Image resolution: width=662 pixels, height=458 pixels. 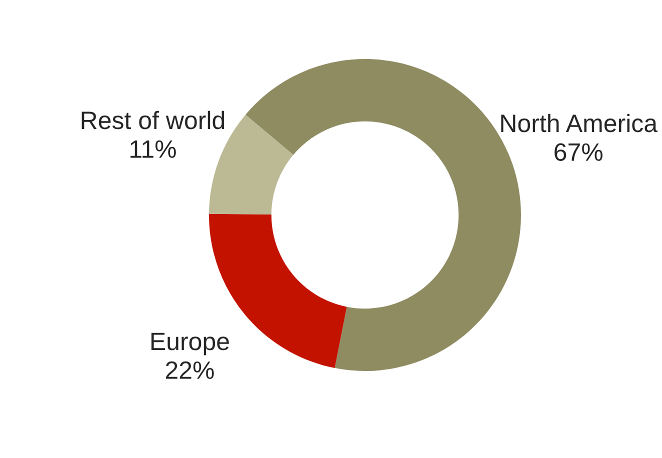 I want to click on slice-label: Rest of world, so click(x=153, y=120).